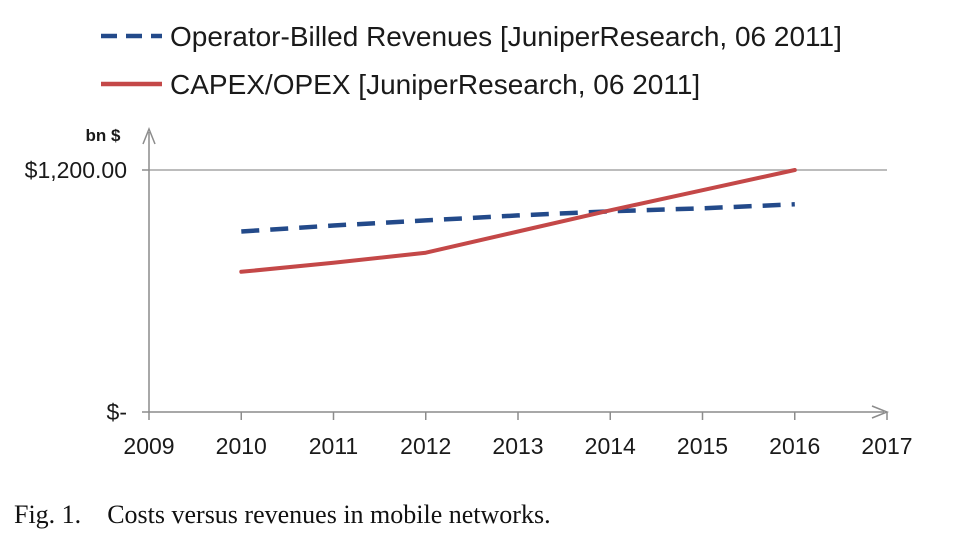  Describe the element at coordinates (702, 446) in the screenshot. I see `x-tick-label: 2015` at that location.